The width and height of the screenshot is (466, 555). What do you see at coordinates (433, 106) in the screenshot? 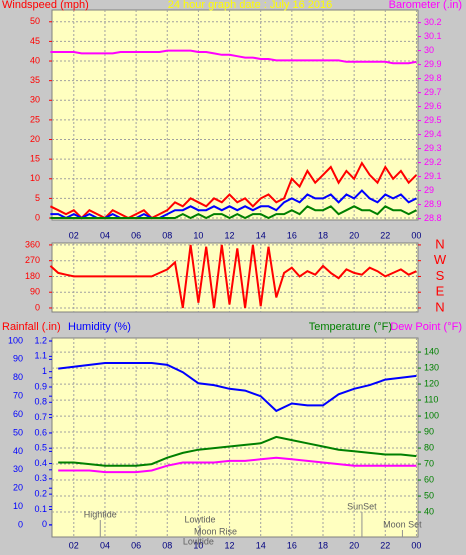
I see `y-tick-label: 29.6` at bounding box center [433, 106].